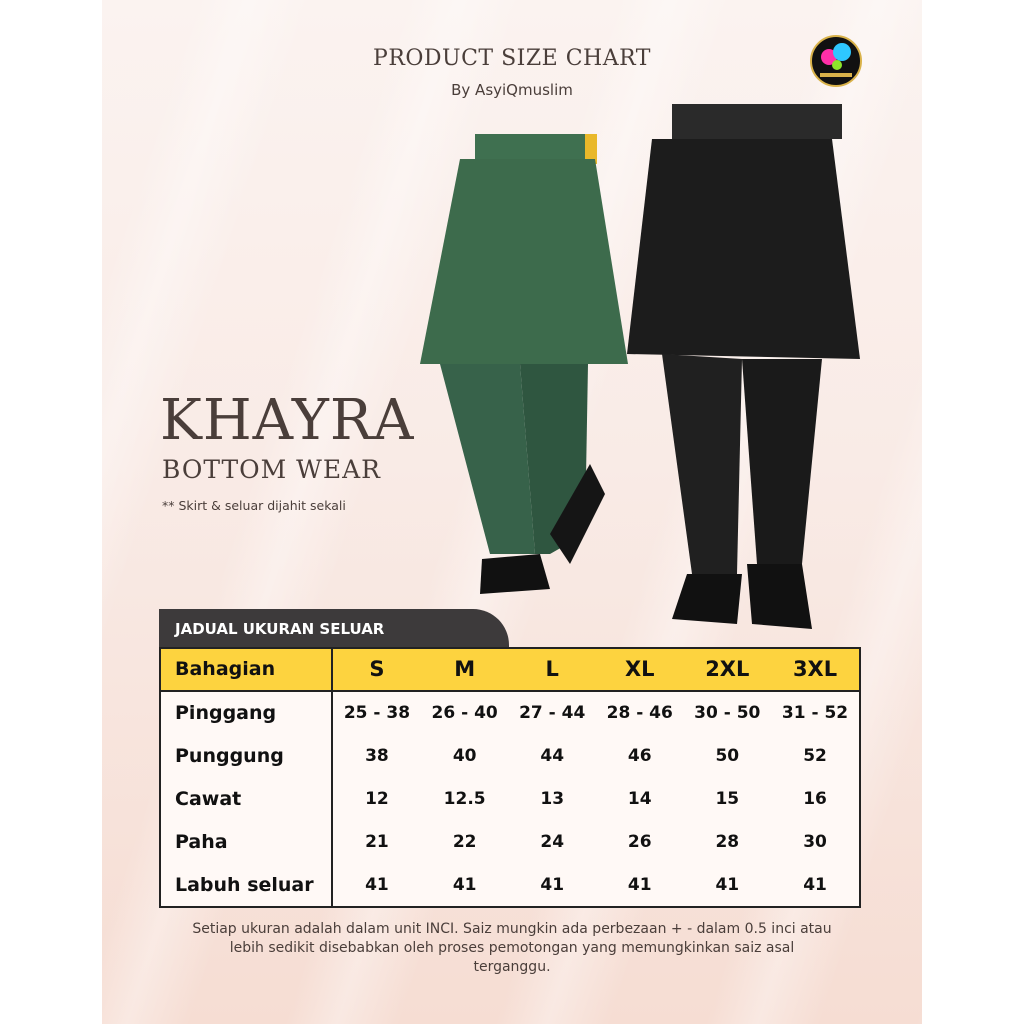  Describe the element at coordinates (464, 798) in the screenshot. I see `table-cell: 12.5` at that location.